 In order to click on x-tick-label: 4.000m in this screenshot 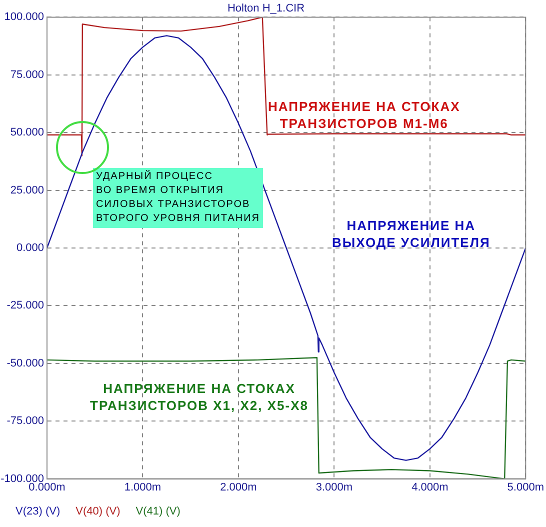, I will do `click(430, 487)`.